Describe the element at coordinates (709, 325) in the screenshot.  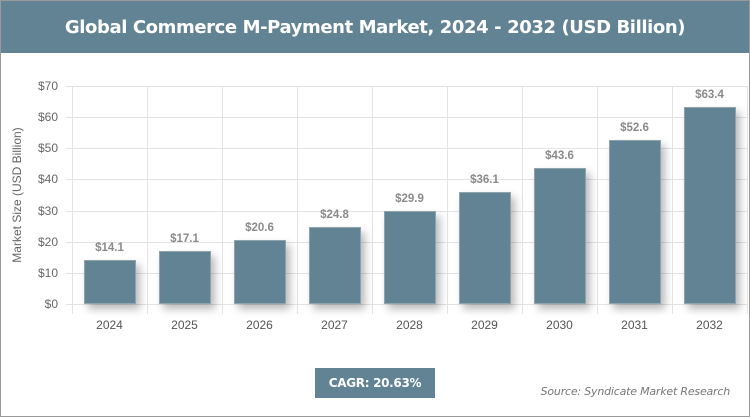
I see `x-tick-label: 2032` at that location.